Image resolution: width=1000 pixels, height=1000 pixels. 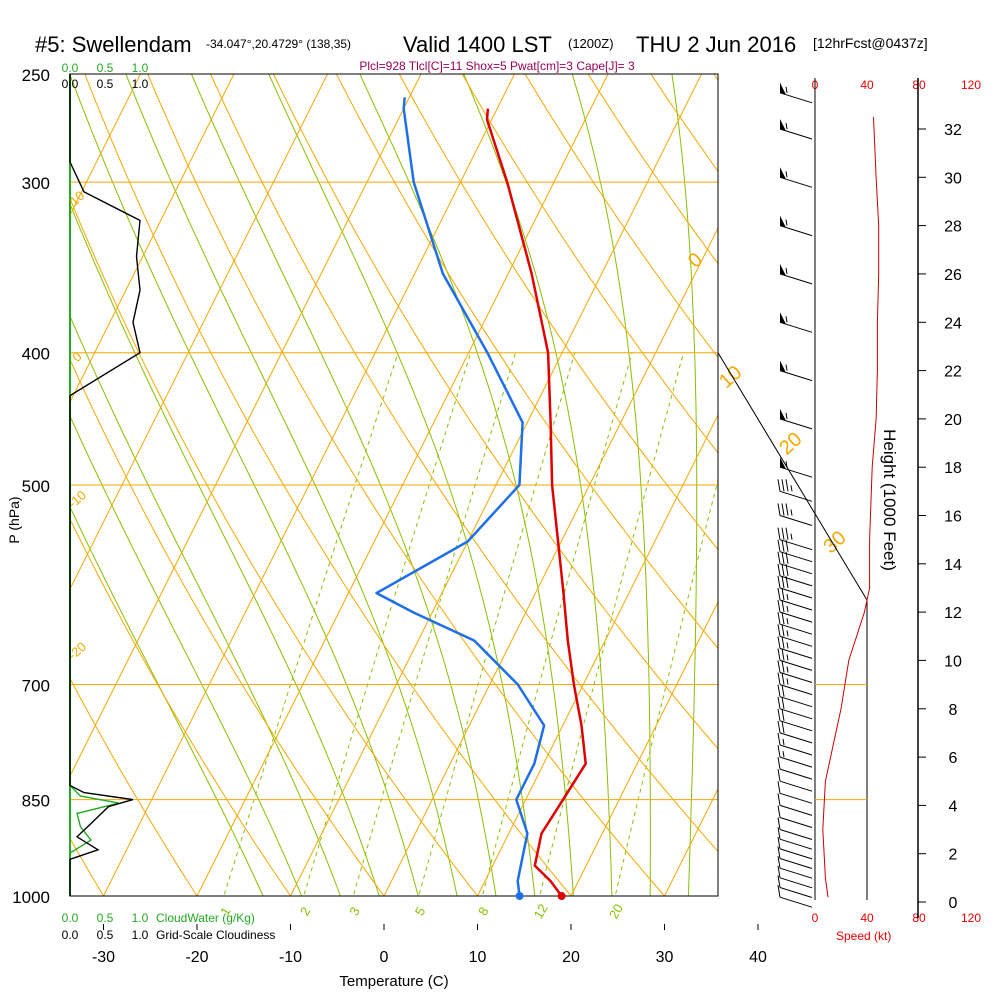 What do you see at coordinates (953, 613) in the screenshot?
I see `height-tick: 12` at bounding box center [953, 613].